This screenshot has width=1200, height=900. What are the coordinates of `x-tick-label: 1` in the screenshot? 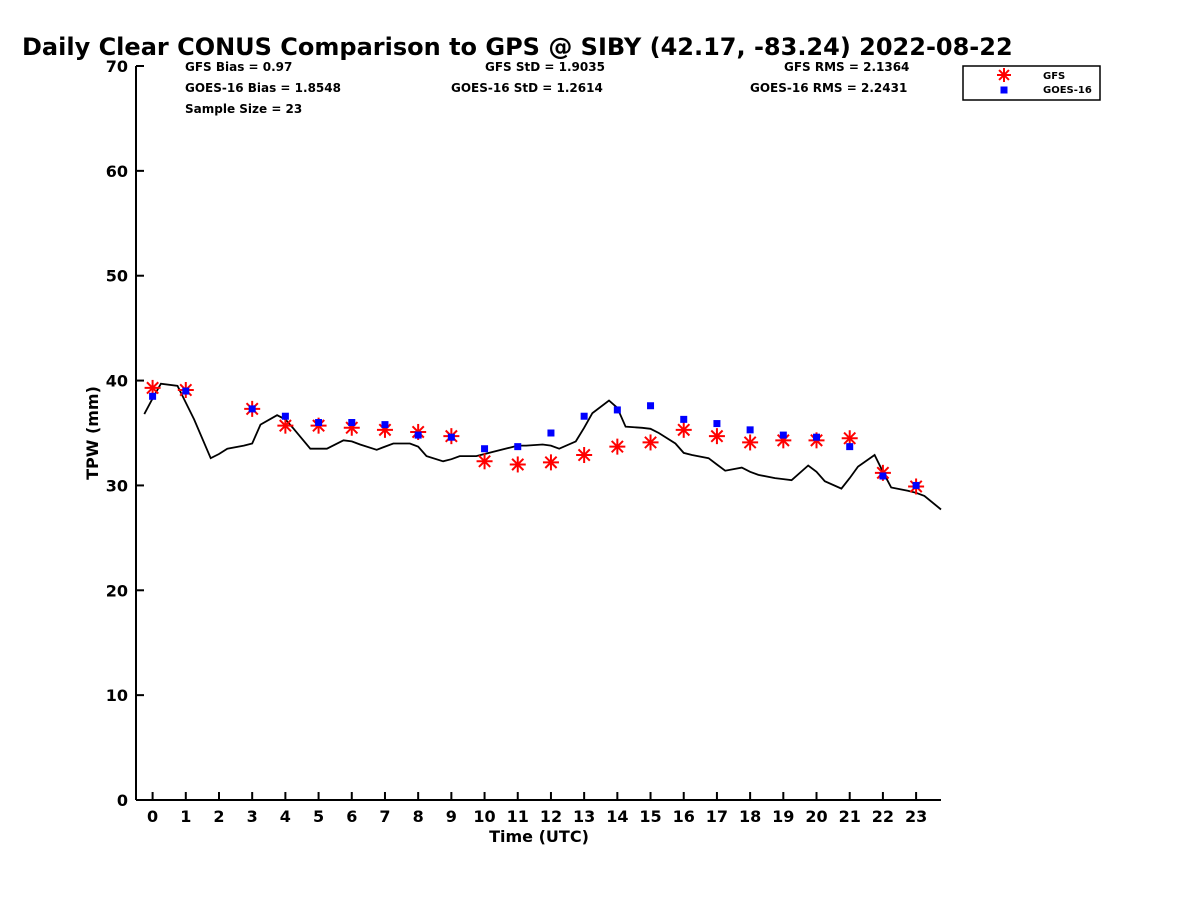 It's located at (185, 816).